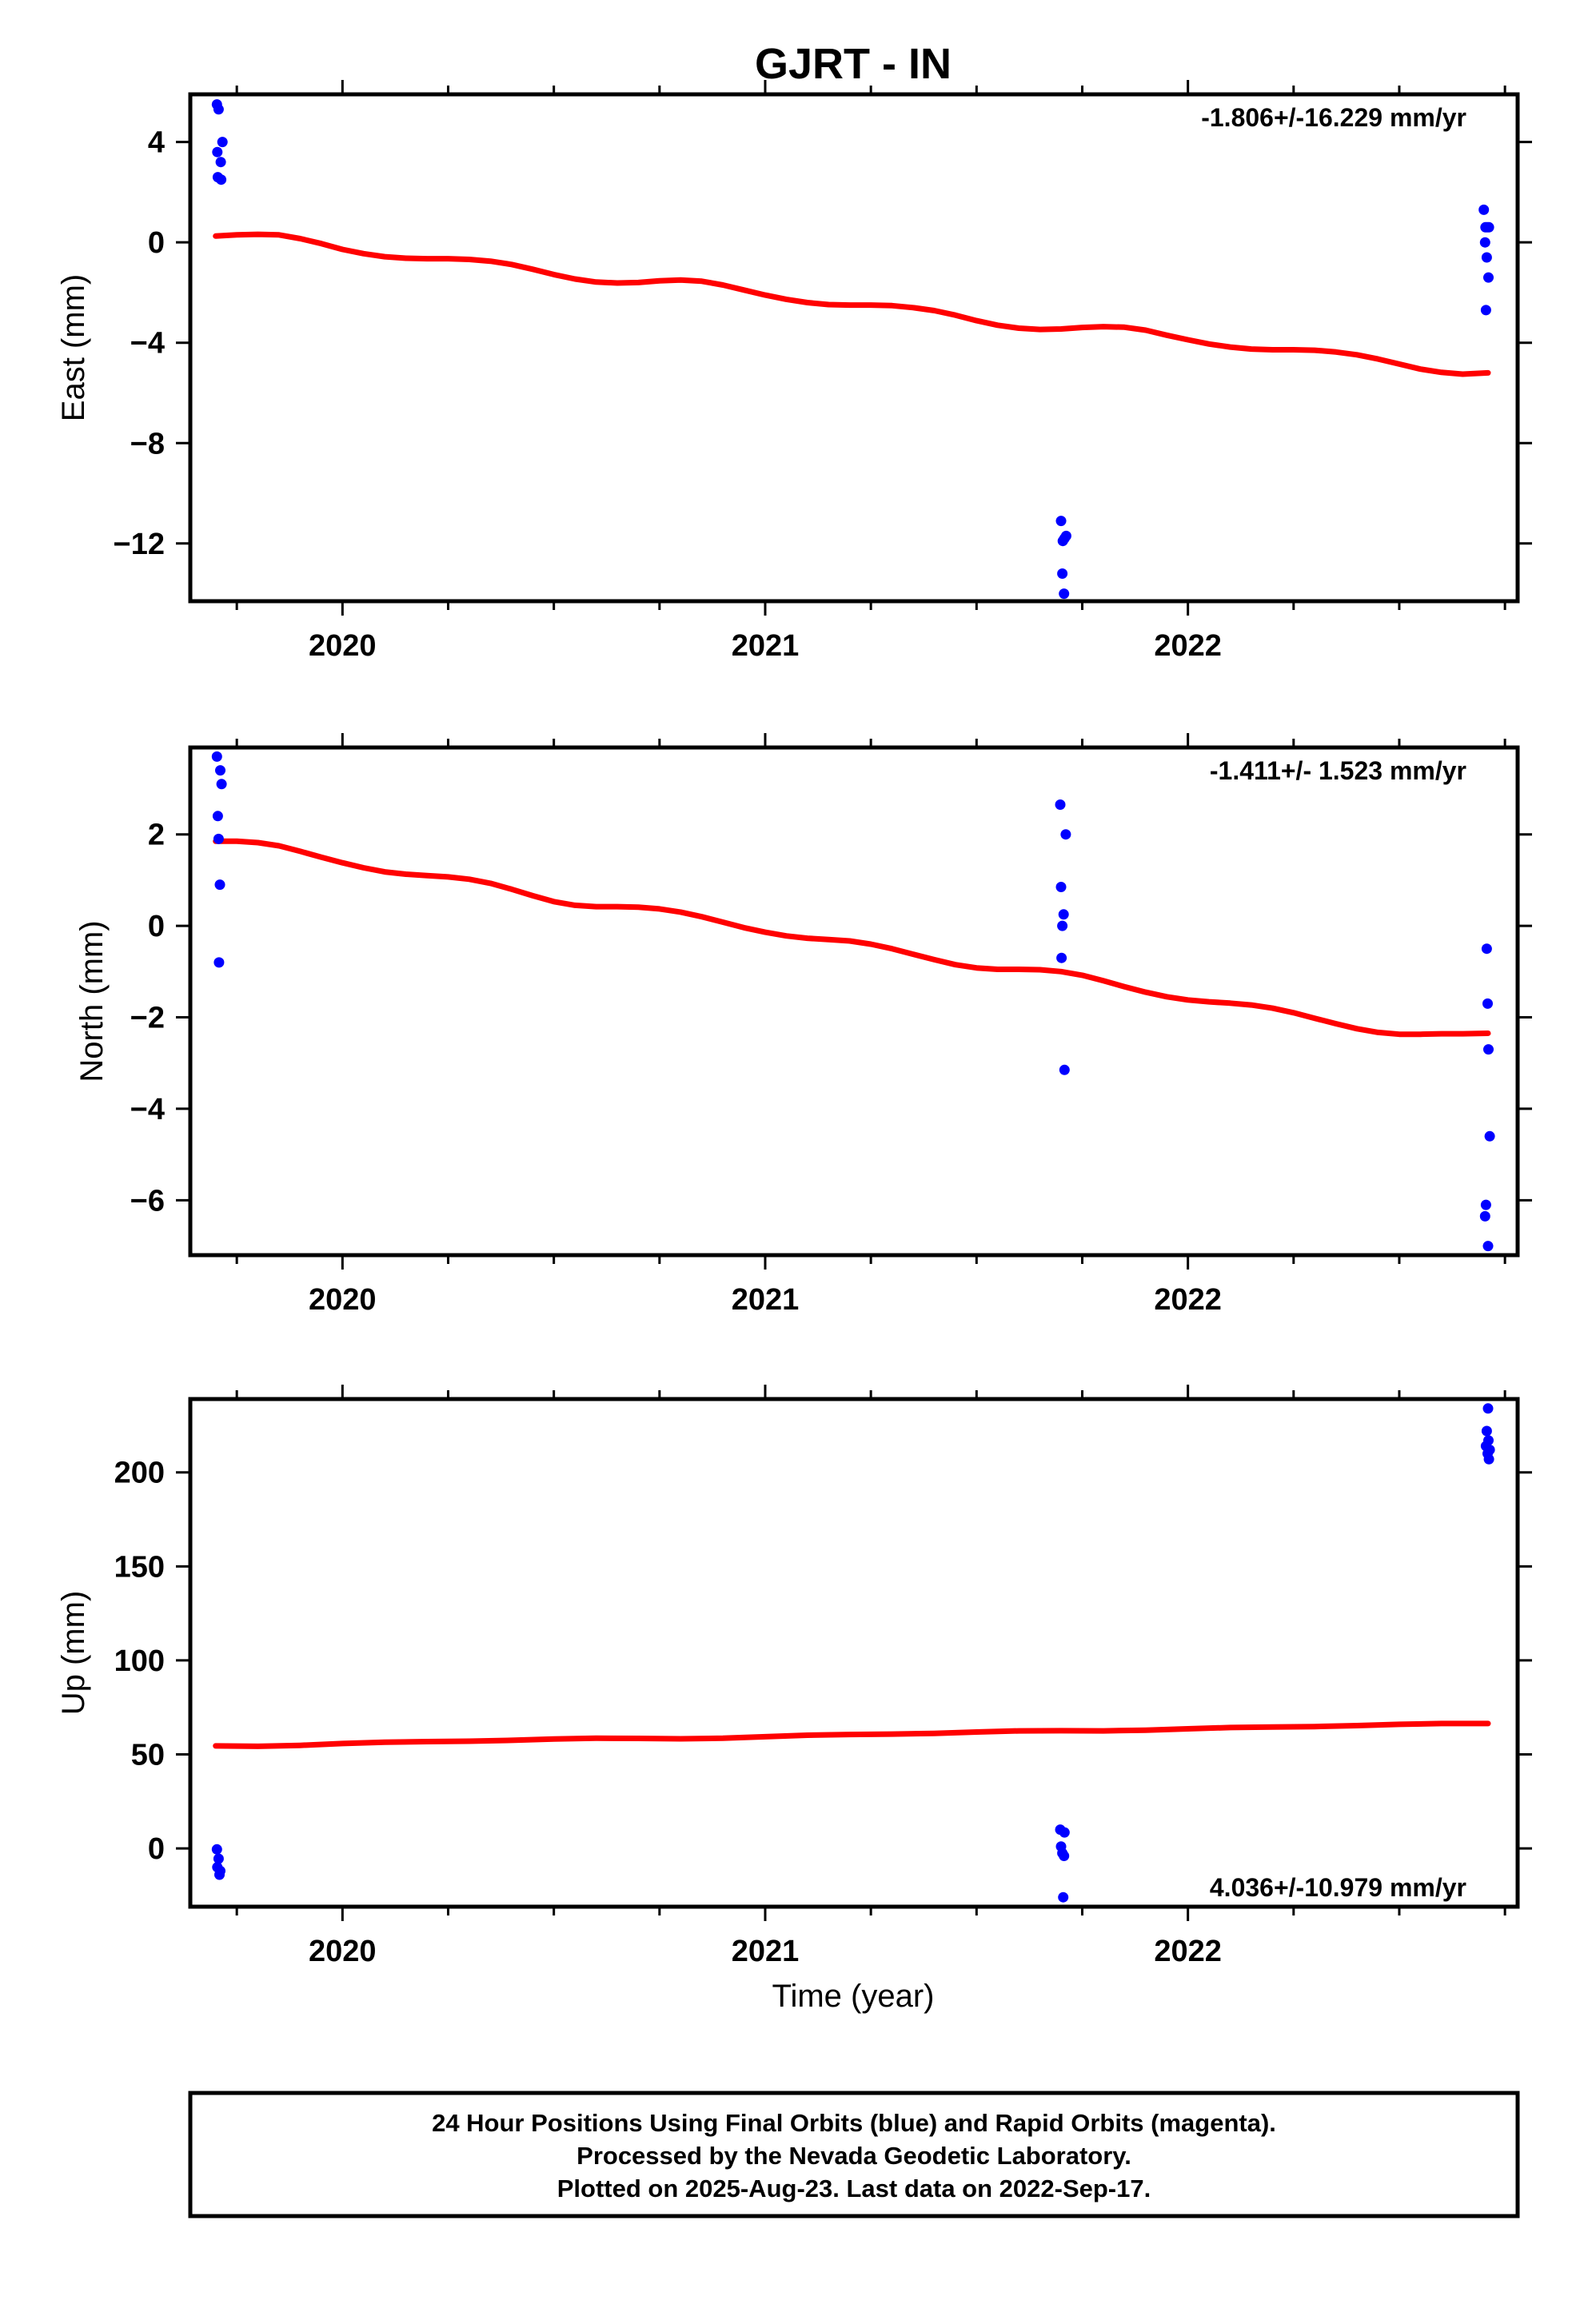 Image resolution: width=1580 pixels, height=2324 pixels. Describe the element at coordinates (147, 444) in the screenshot. I see `y-tick-label: −8` at that location.